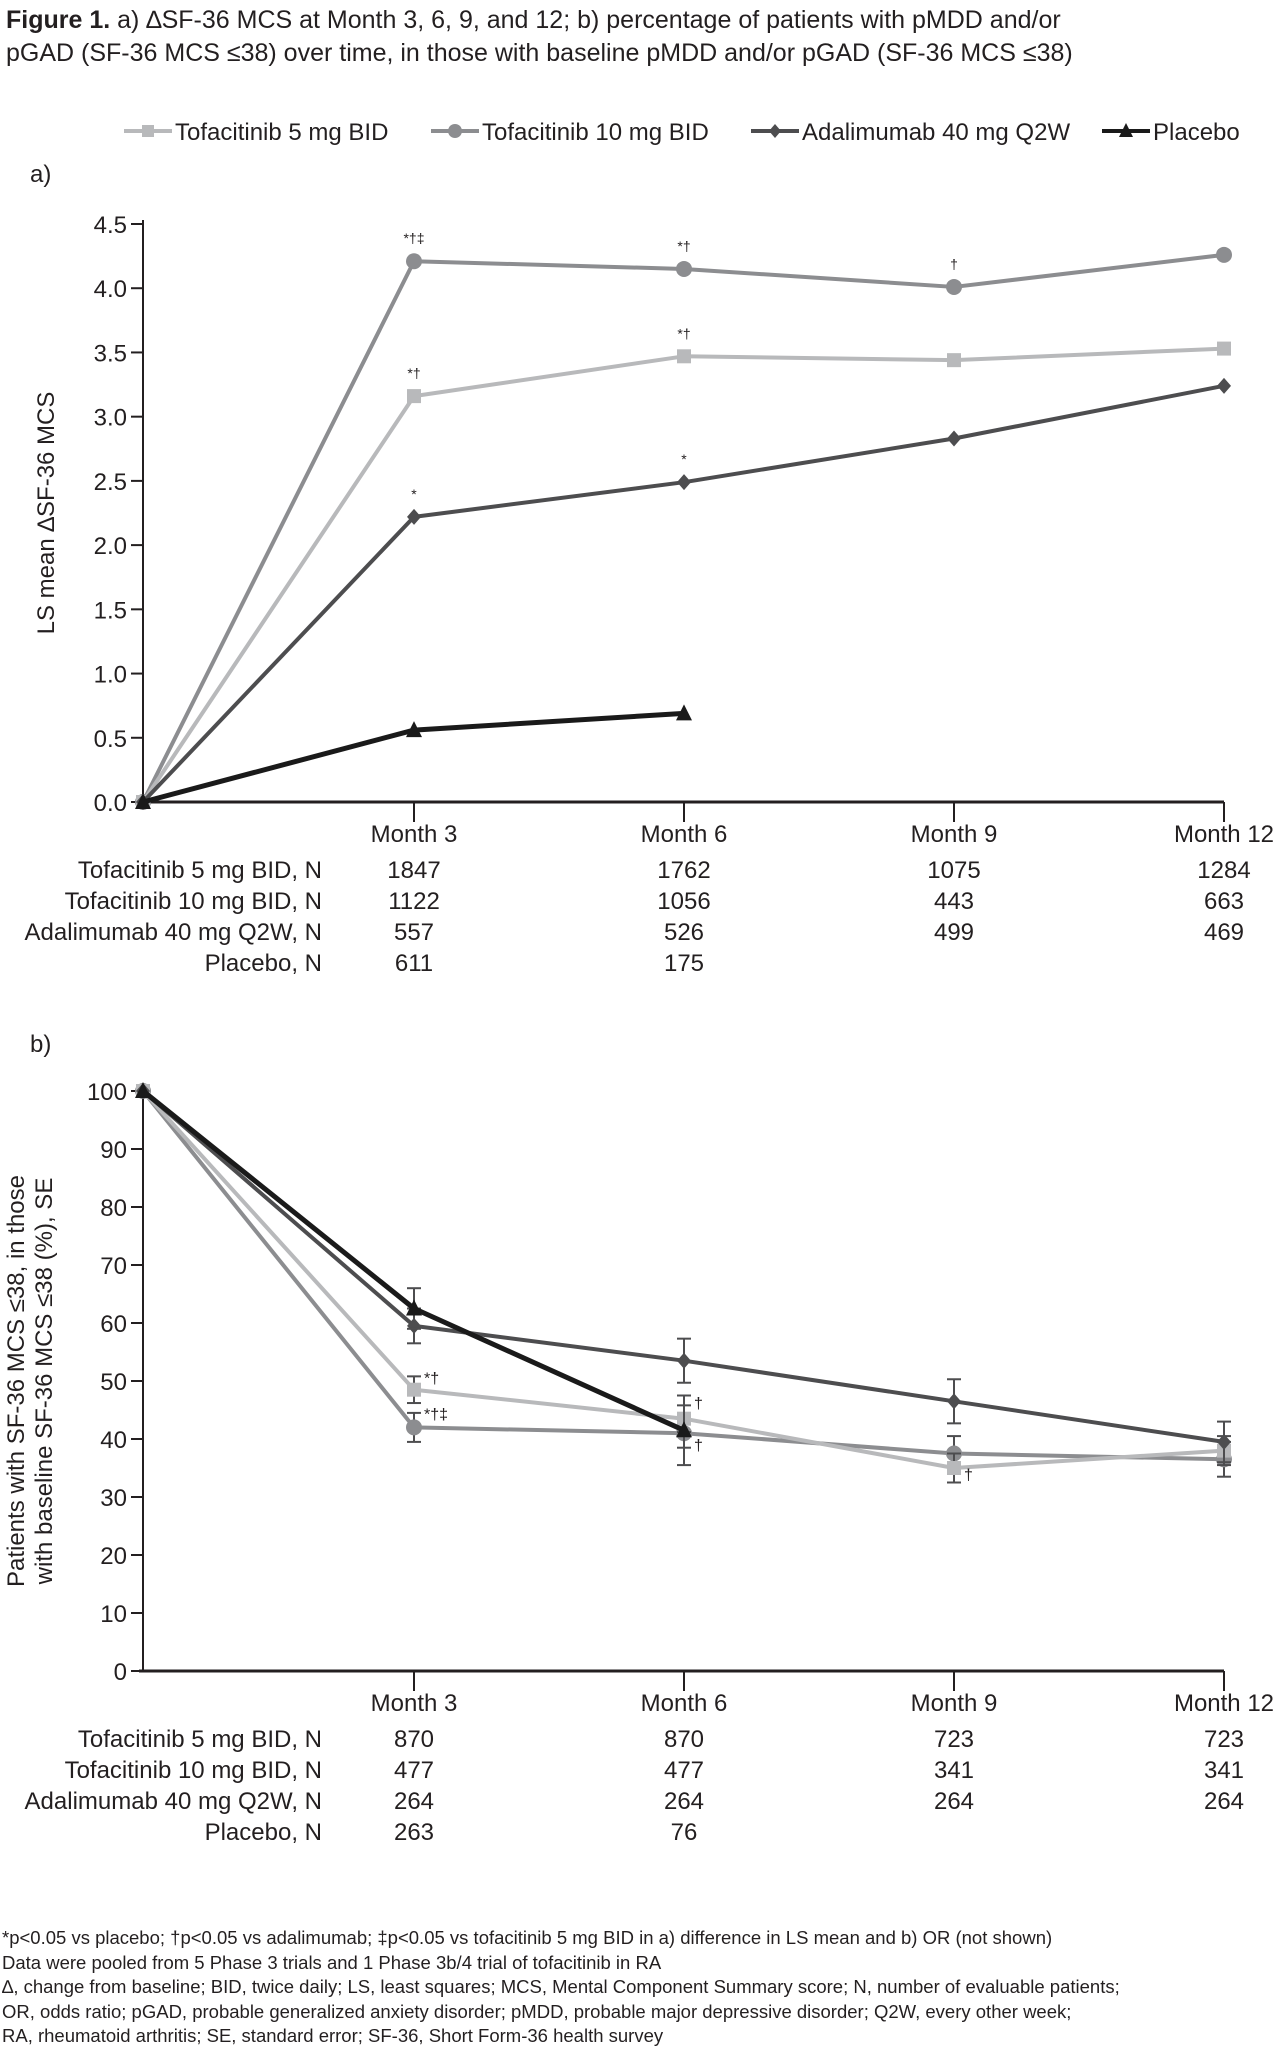  I want to click on legend-item-placebo: Placebo, so click(1171, 132).